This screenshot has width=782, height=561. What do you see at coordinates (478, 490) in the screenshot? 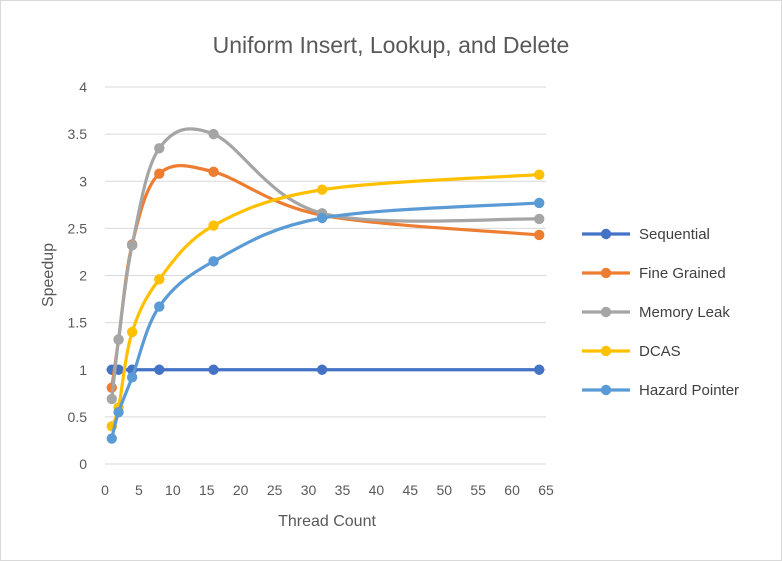
I see `x-tick-label: 55` at bounding box center [478, 490].